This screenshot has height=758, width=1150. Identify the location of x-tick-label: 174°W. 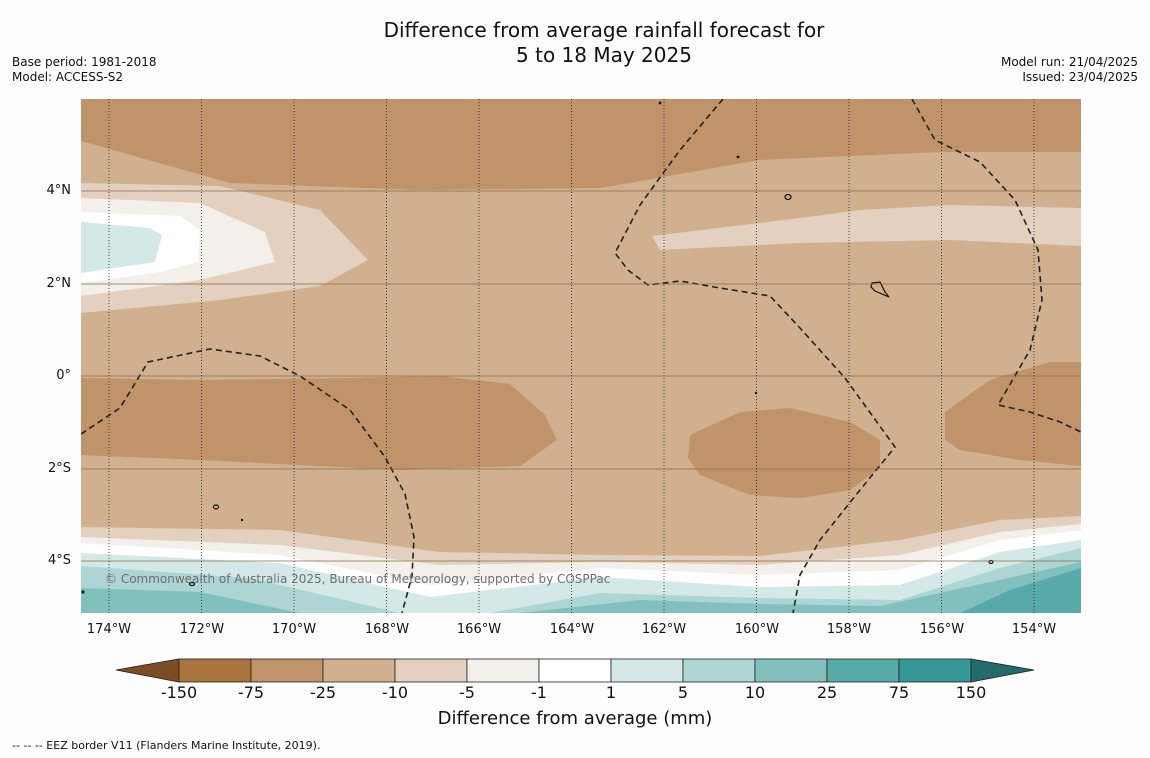
(109, 629).